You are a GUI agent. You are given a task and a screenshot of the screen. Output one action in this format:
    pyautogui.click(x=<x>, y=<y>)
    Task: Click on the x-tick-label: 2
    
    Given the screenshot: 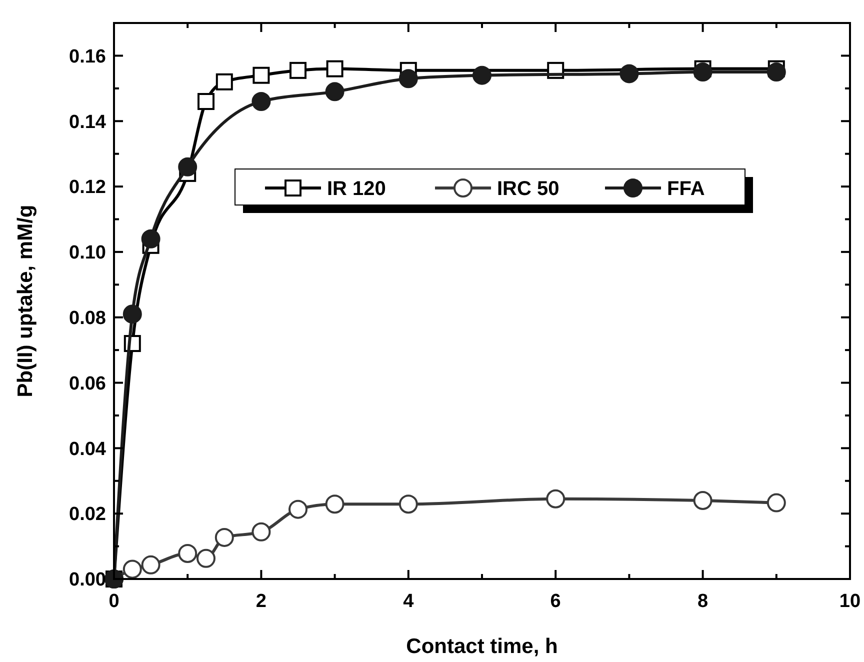 What is the action you would take?
    pyautogui.click(x=261, y=601)
    